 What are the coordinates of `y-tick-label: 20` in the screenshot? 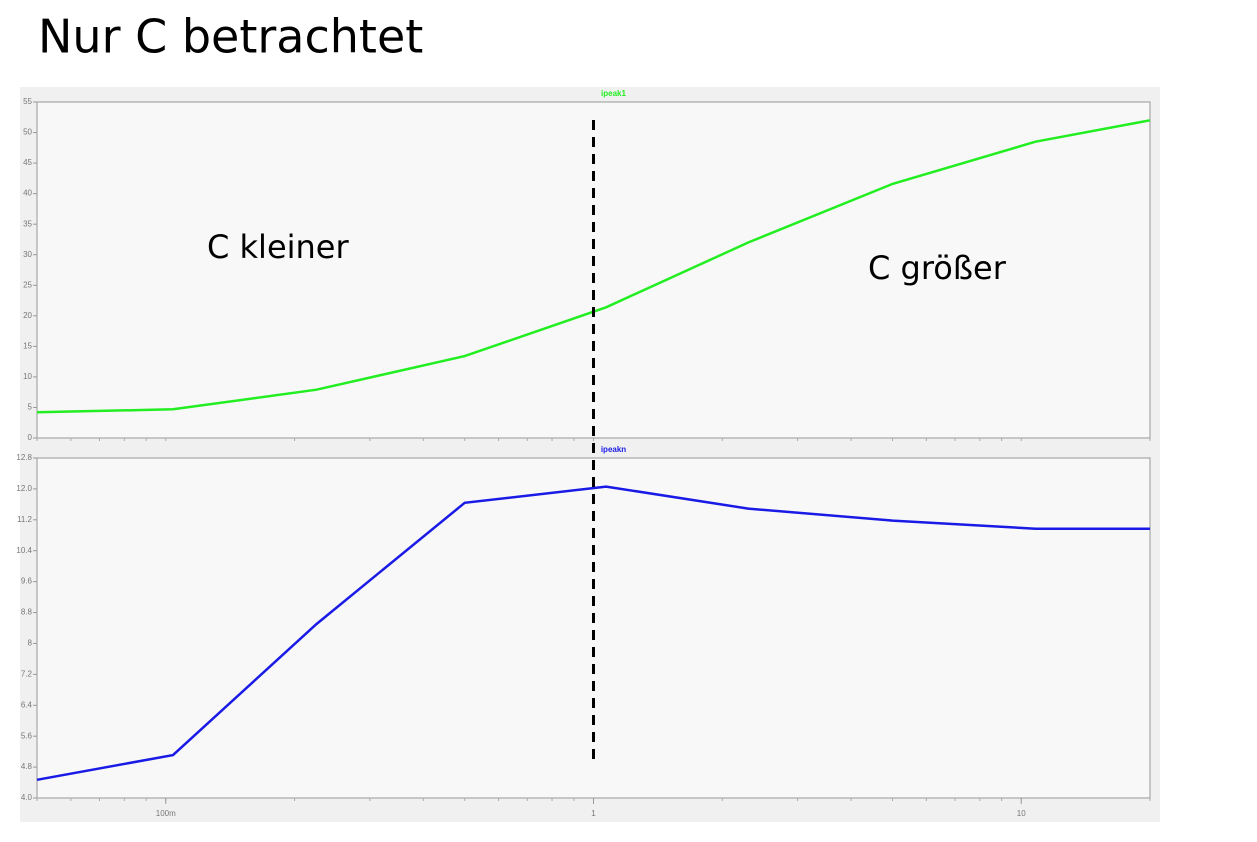 It's located at (27, 315).